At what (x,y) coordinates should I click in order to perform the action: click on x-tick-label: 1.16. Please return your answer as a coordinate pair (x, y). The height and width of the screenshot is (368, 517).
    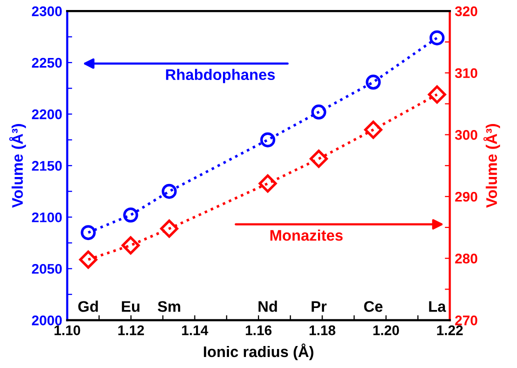
    Looking at the image, I should click on (259, 330).